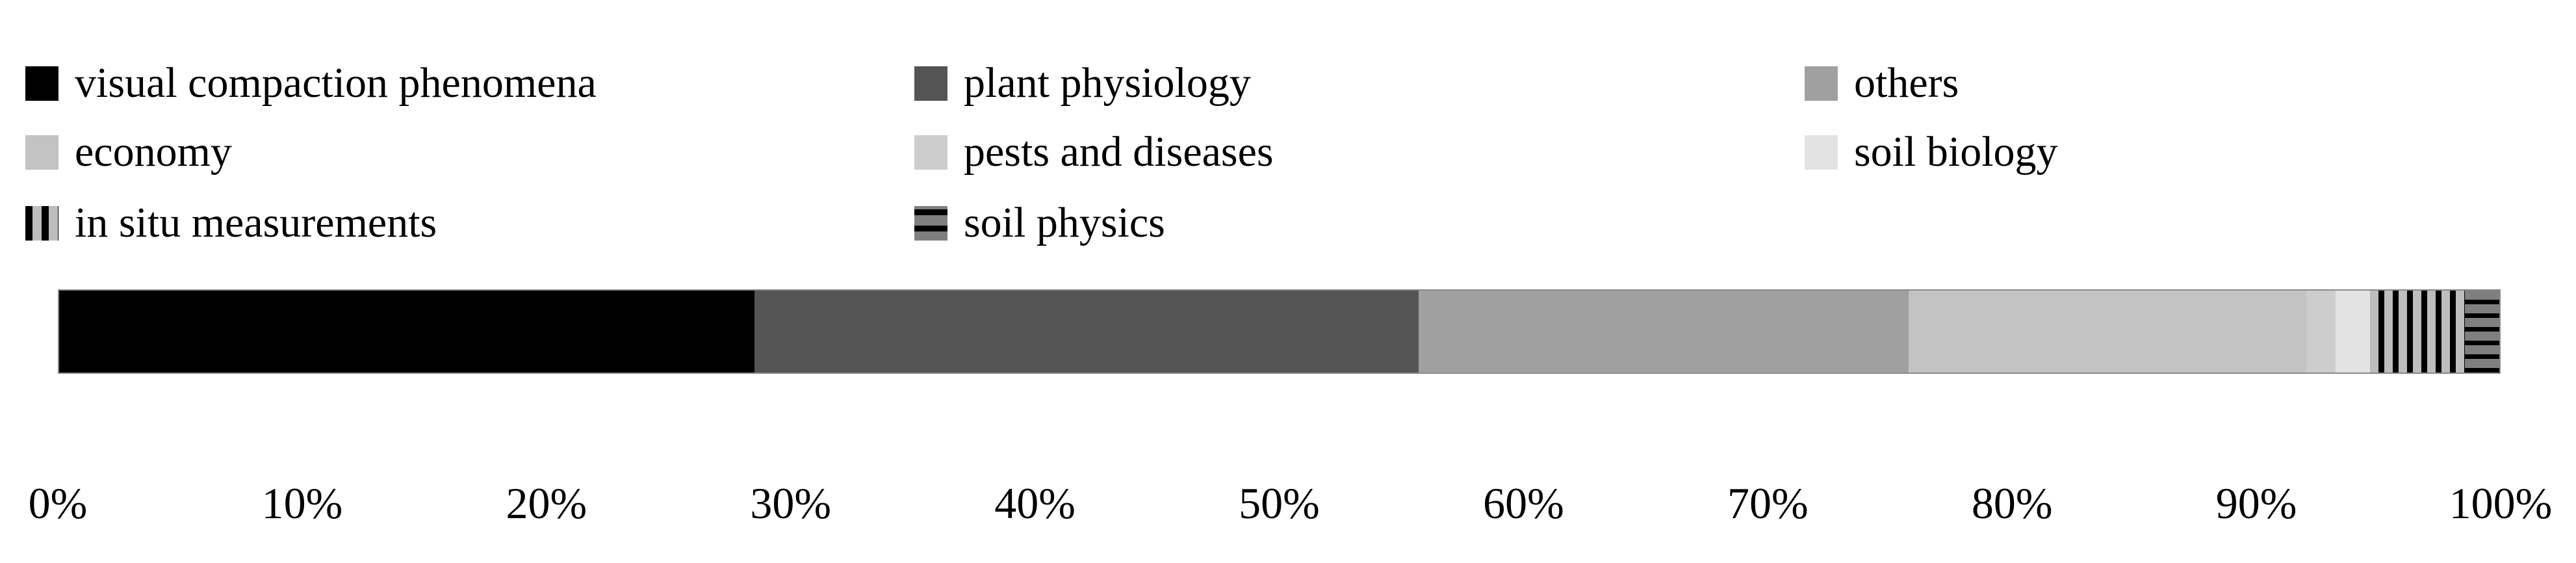 The width and height of the screenshot is (2576, 563). Describe the element at coordinates (256, 222) in the screenshot. I see `legend-label: in situ measurements` at that location.